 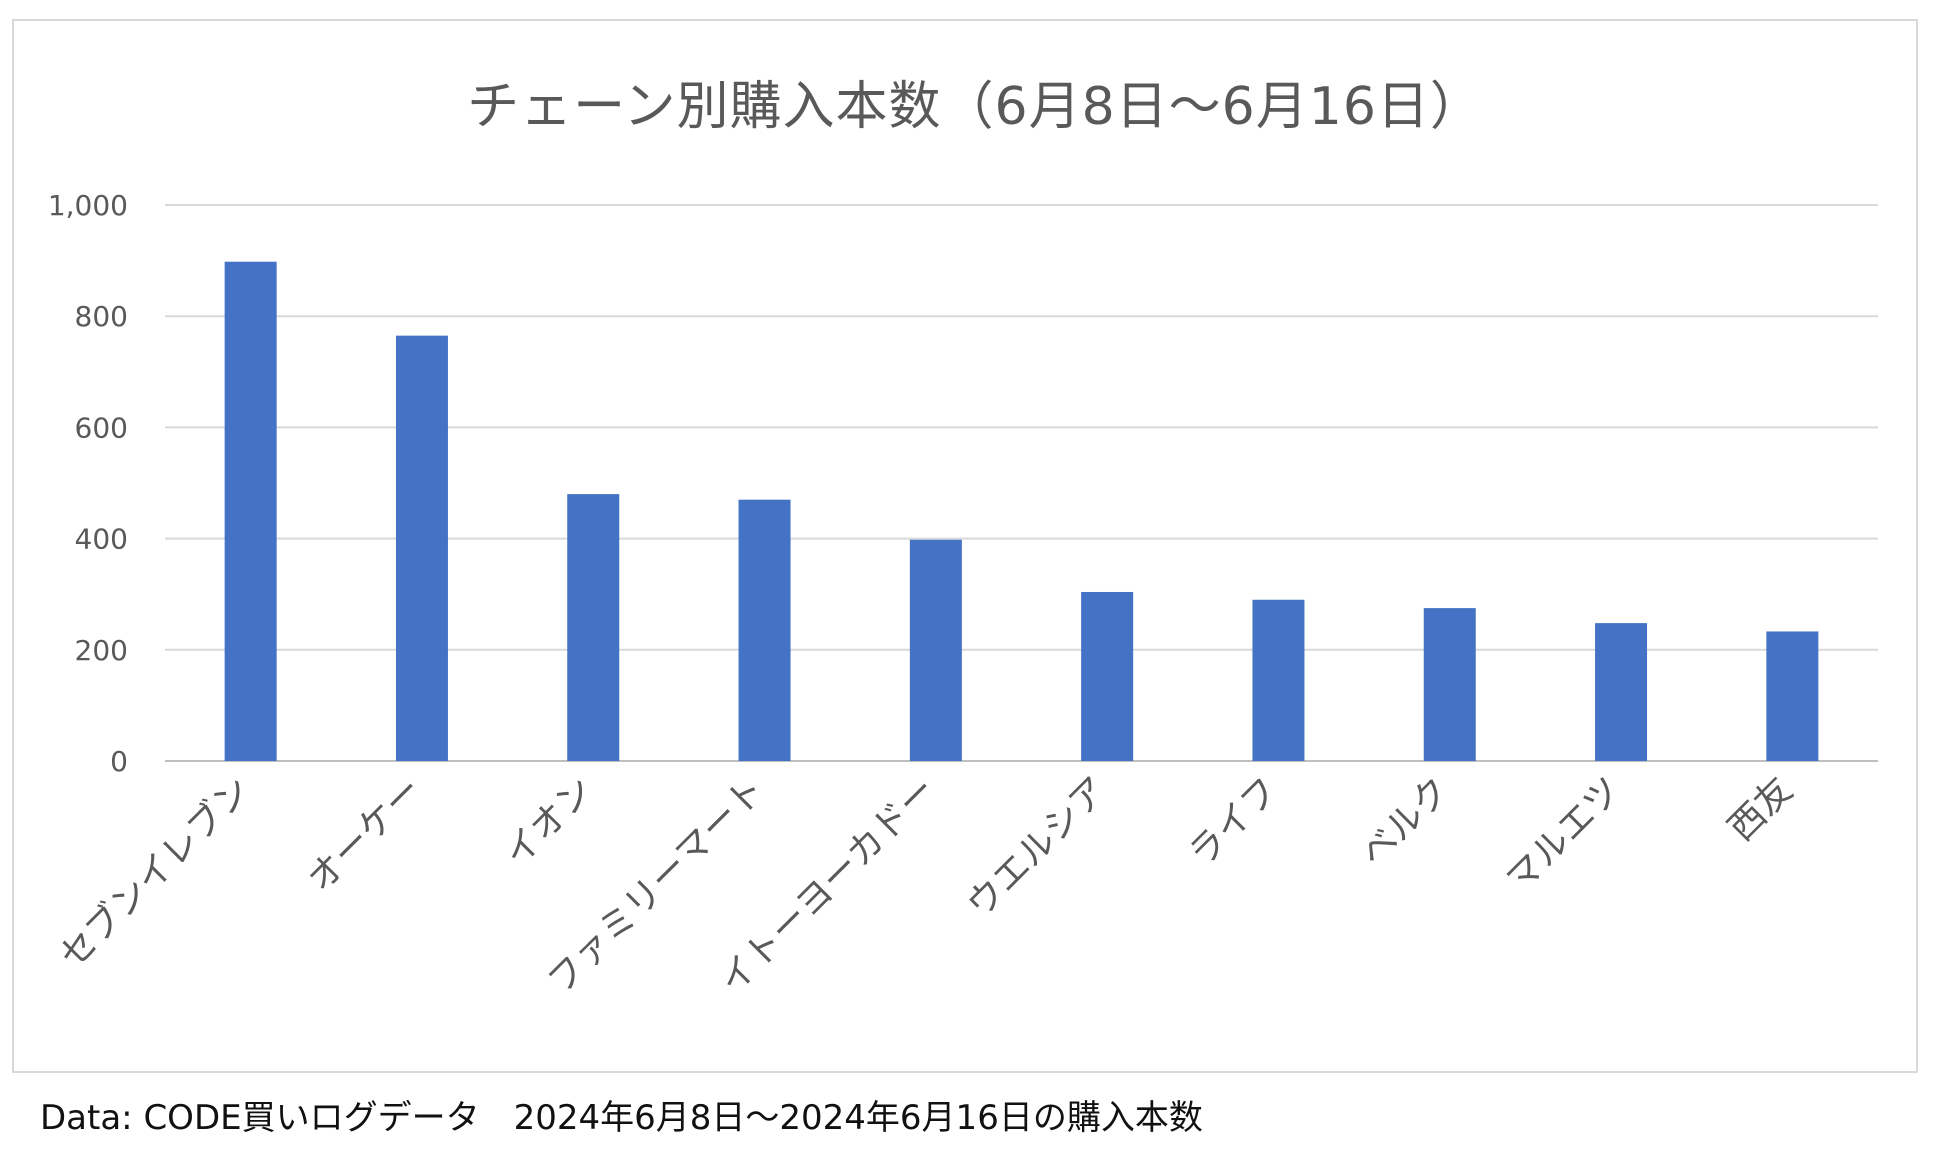 What do you see at coordinates (119, 761) in the screenshot?
I see `y-tick-label: 0` at bounding box center [119, 761].